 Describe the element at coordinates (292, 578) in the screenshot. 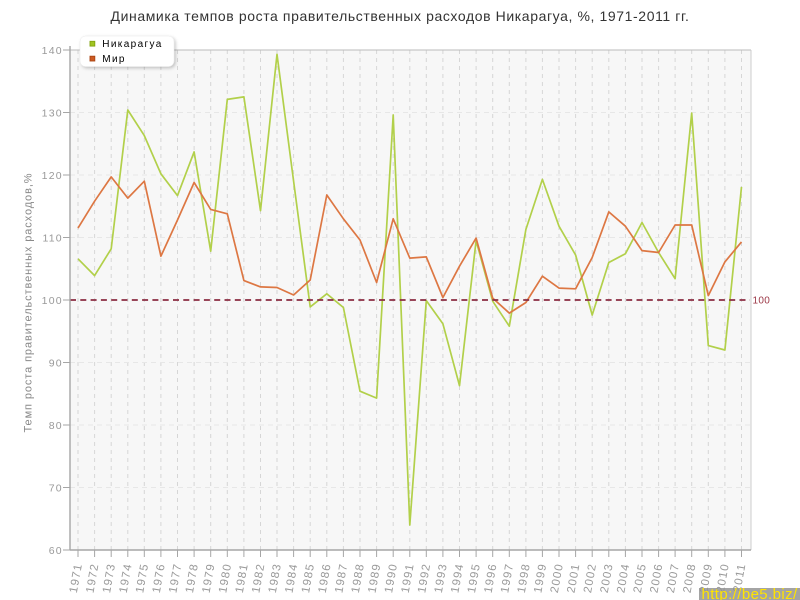

I see `svg-text: 1984` at that location.